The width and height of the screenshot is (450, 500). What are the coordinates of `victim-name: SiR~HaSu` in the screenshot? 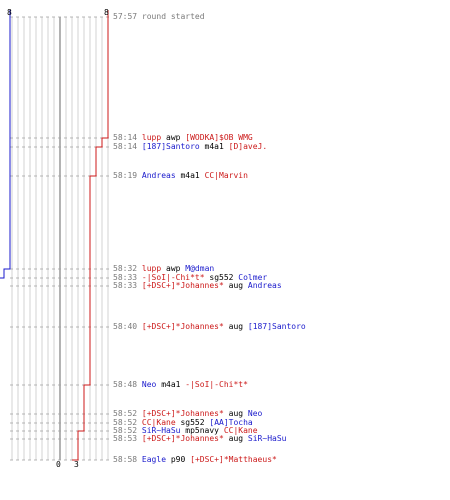 It's located at (267, 438).